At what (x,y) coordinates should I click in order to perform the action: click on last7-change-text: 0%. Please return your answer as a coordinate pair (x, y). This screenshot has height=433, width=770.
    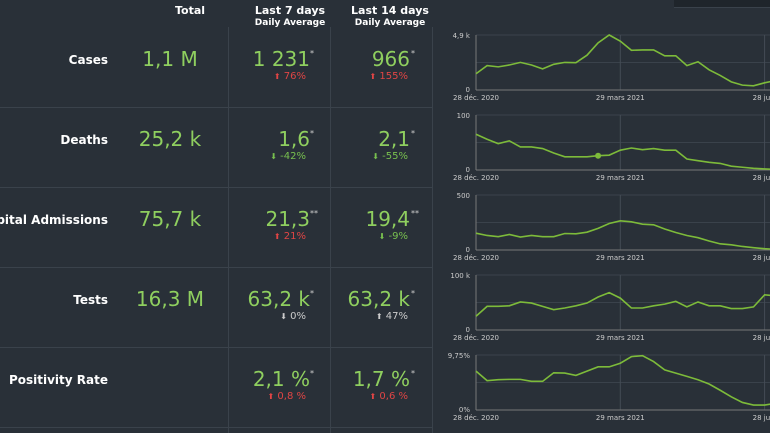
    Looking at the image, I should click on (298, 316).